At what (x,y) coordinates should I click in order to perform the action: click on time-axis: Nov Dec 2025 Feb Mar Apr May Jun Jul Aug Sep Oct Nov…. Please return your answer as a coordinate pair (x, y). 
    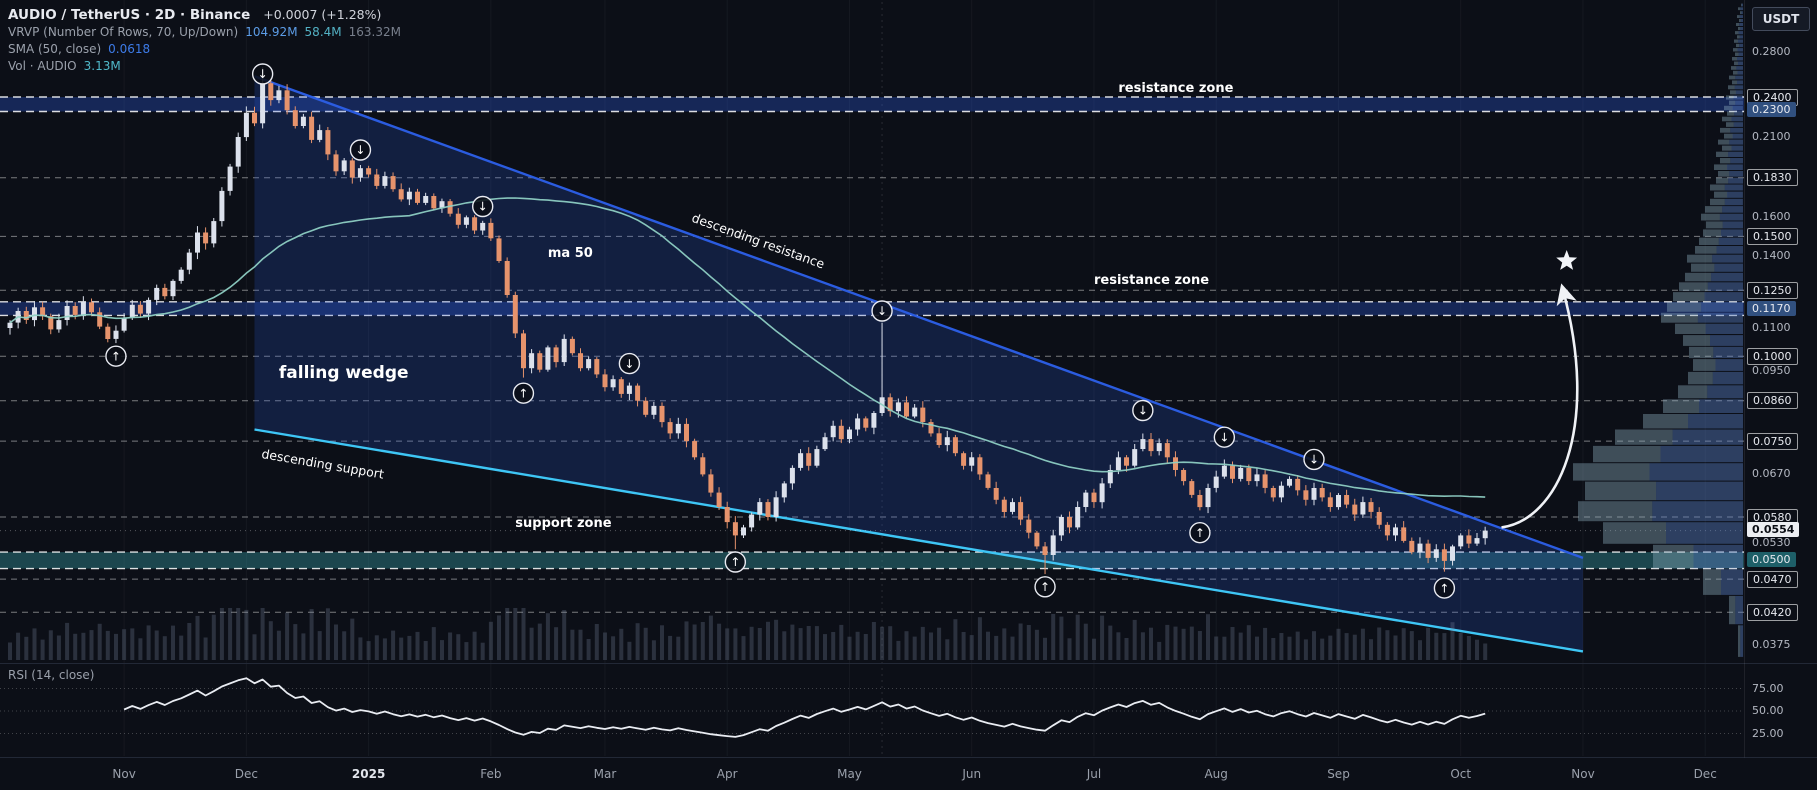
    Looking at the image, I should click on (908, 774).